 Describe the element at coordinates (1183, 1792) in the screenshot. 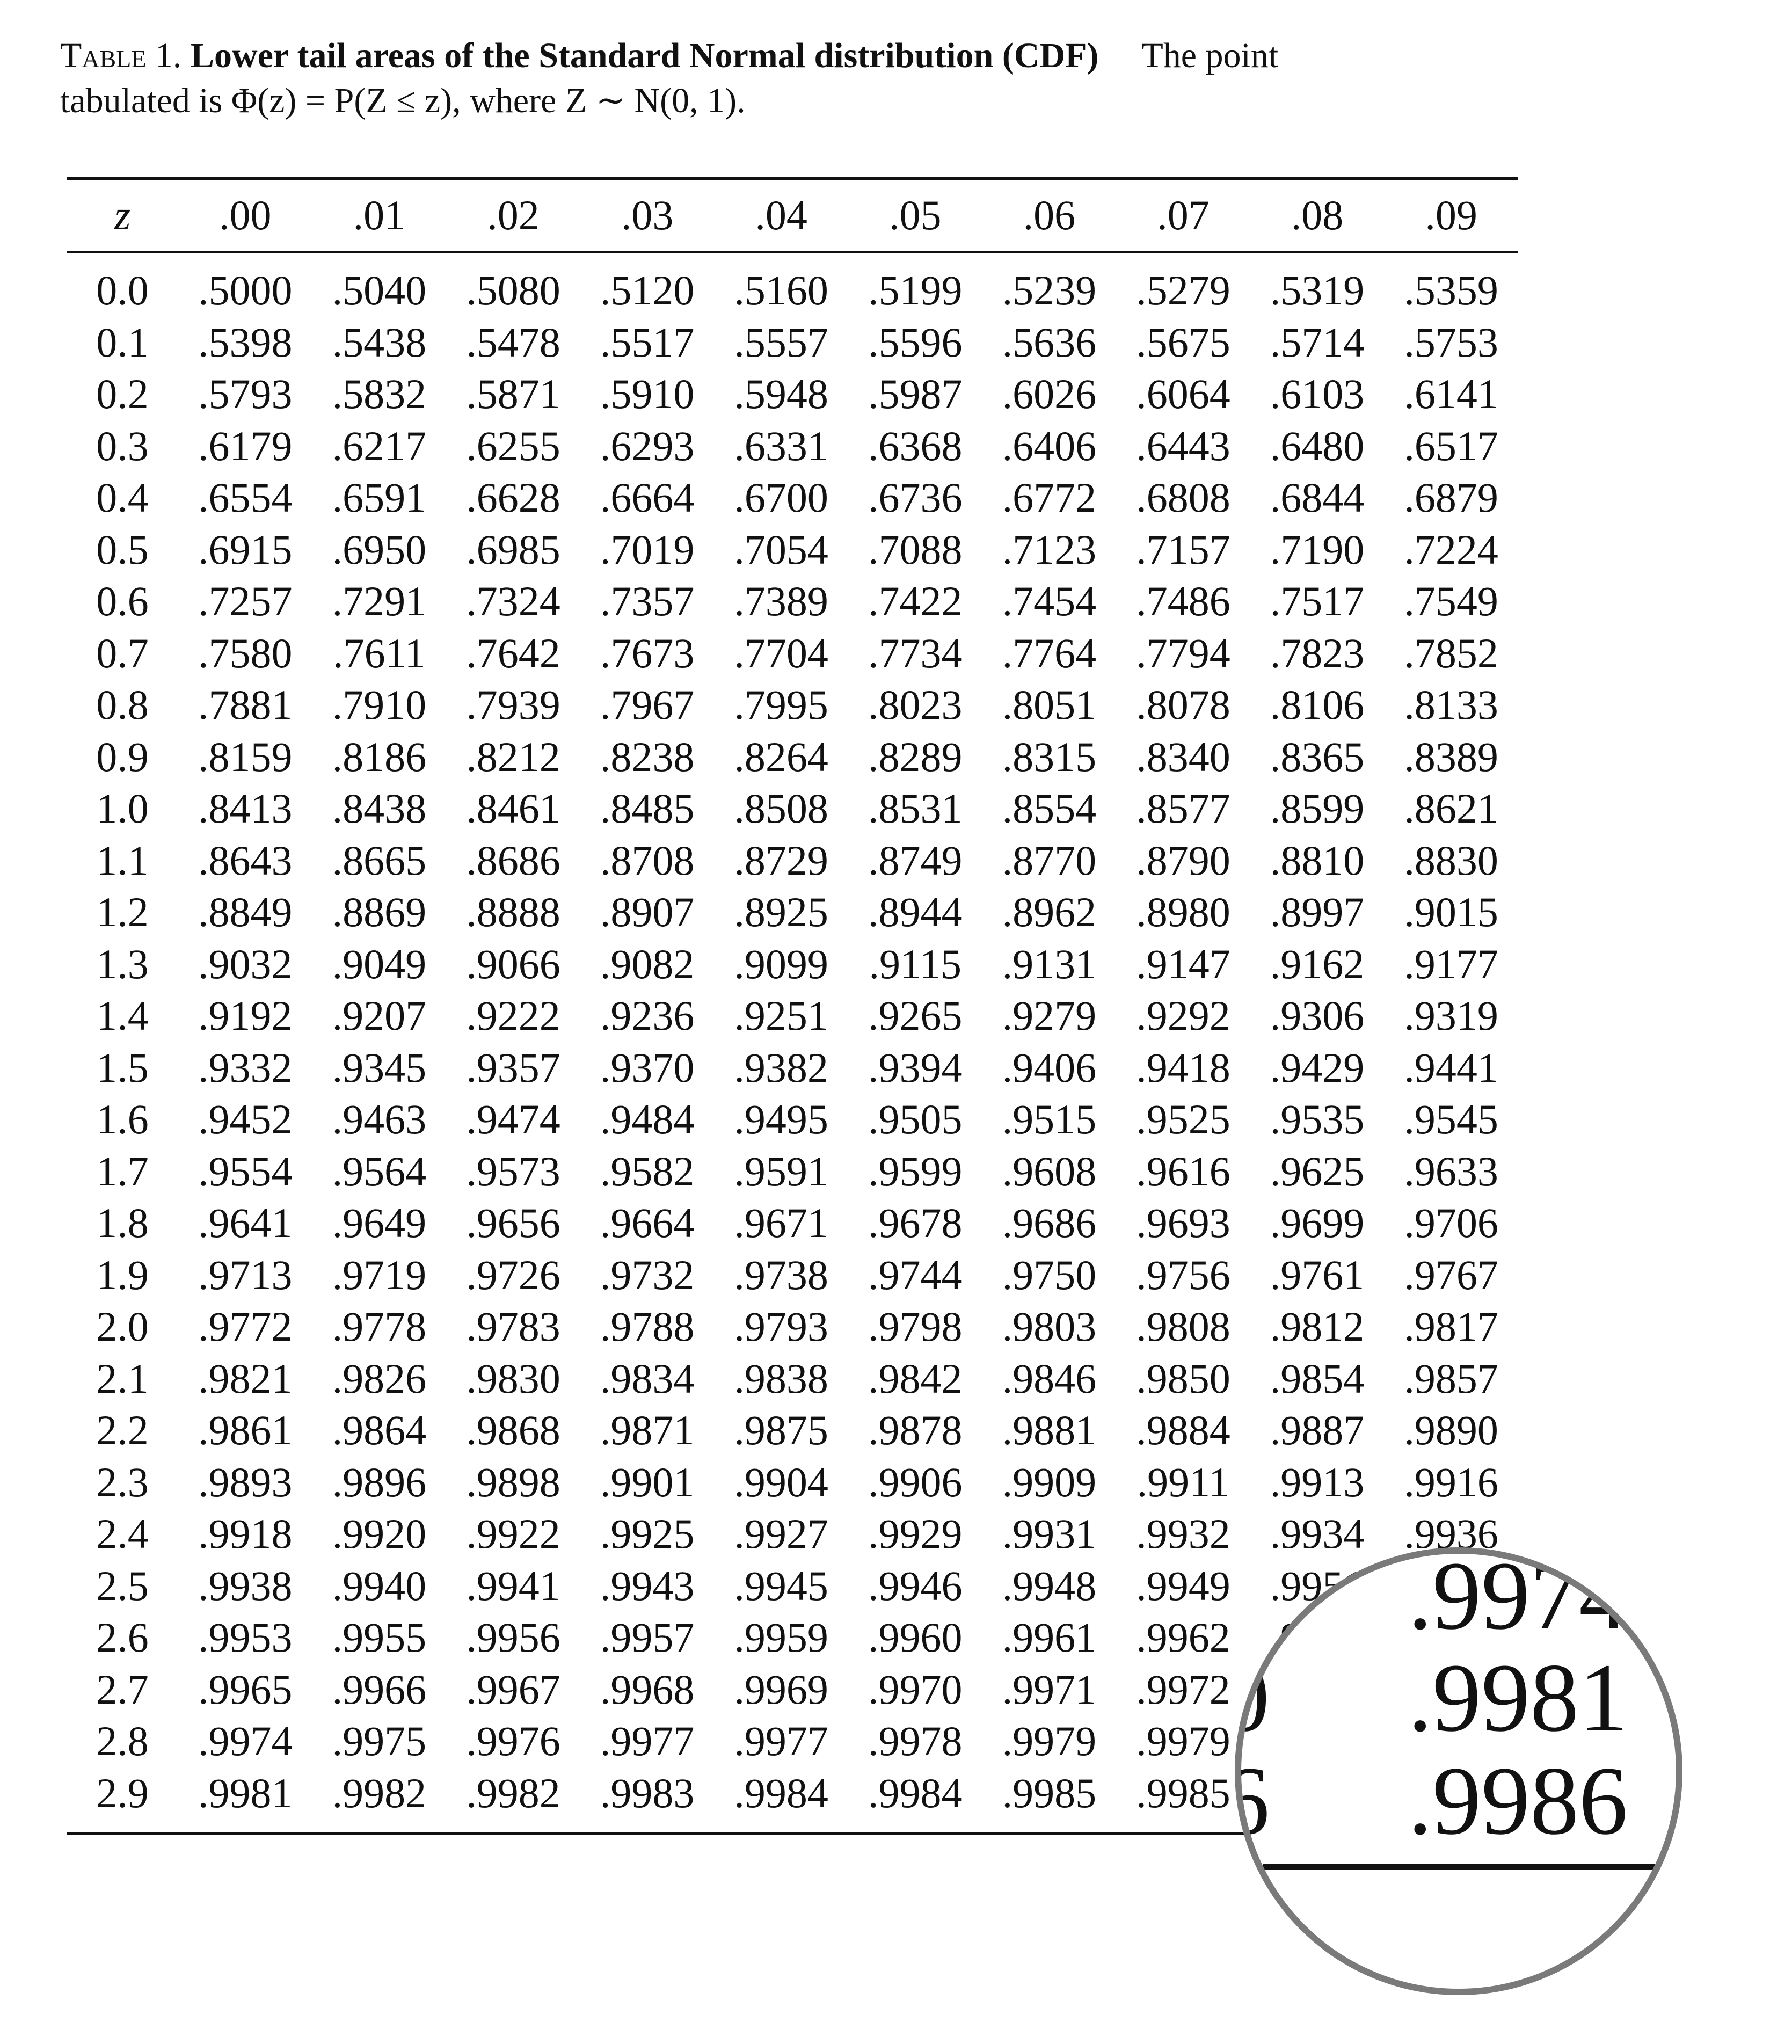

I see `probability-cell: .9985` at that location.